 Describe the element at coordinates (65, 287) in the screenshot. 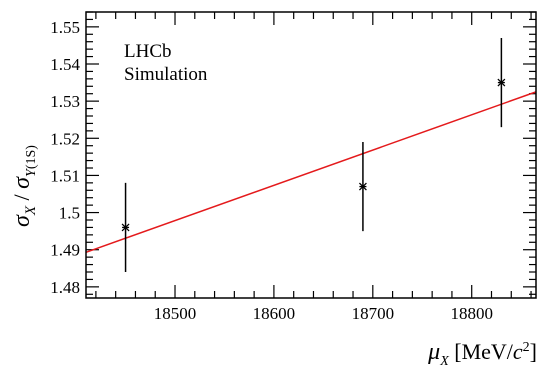

I see `y-tick-label: 1.48` at that location.